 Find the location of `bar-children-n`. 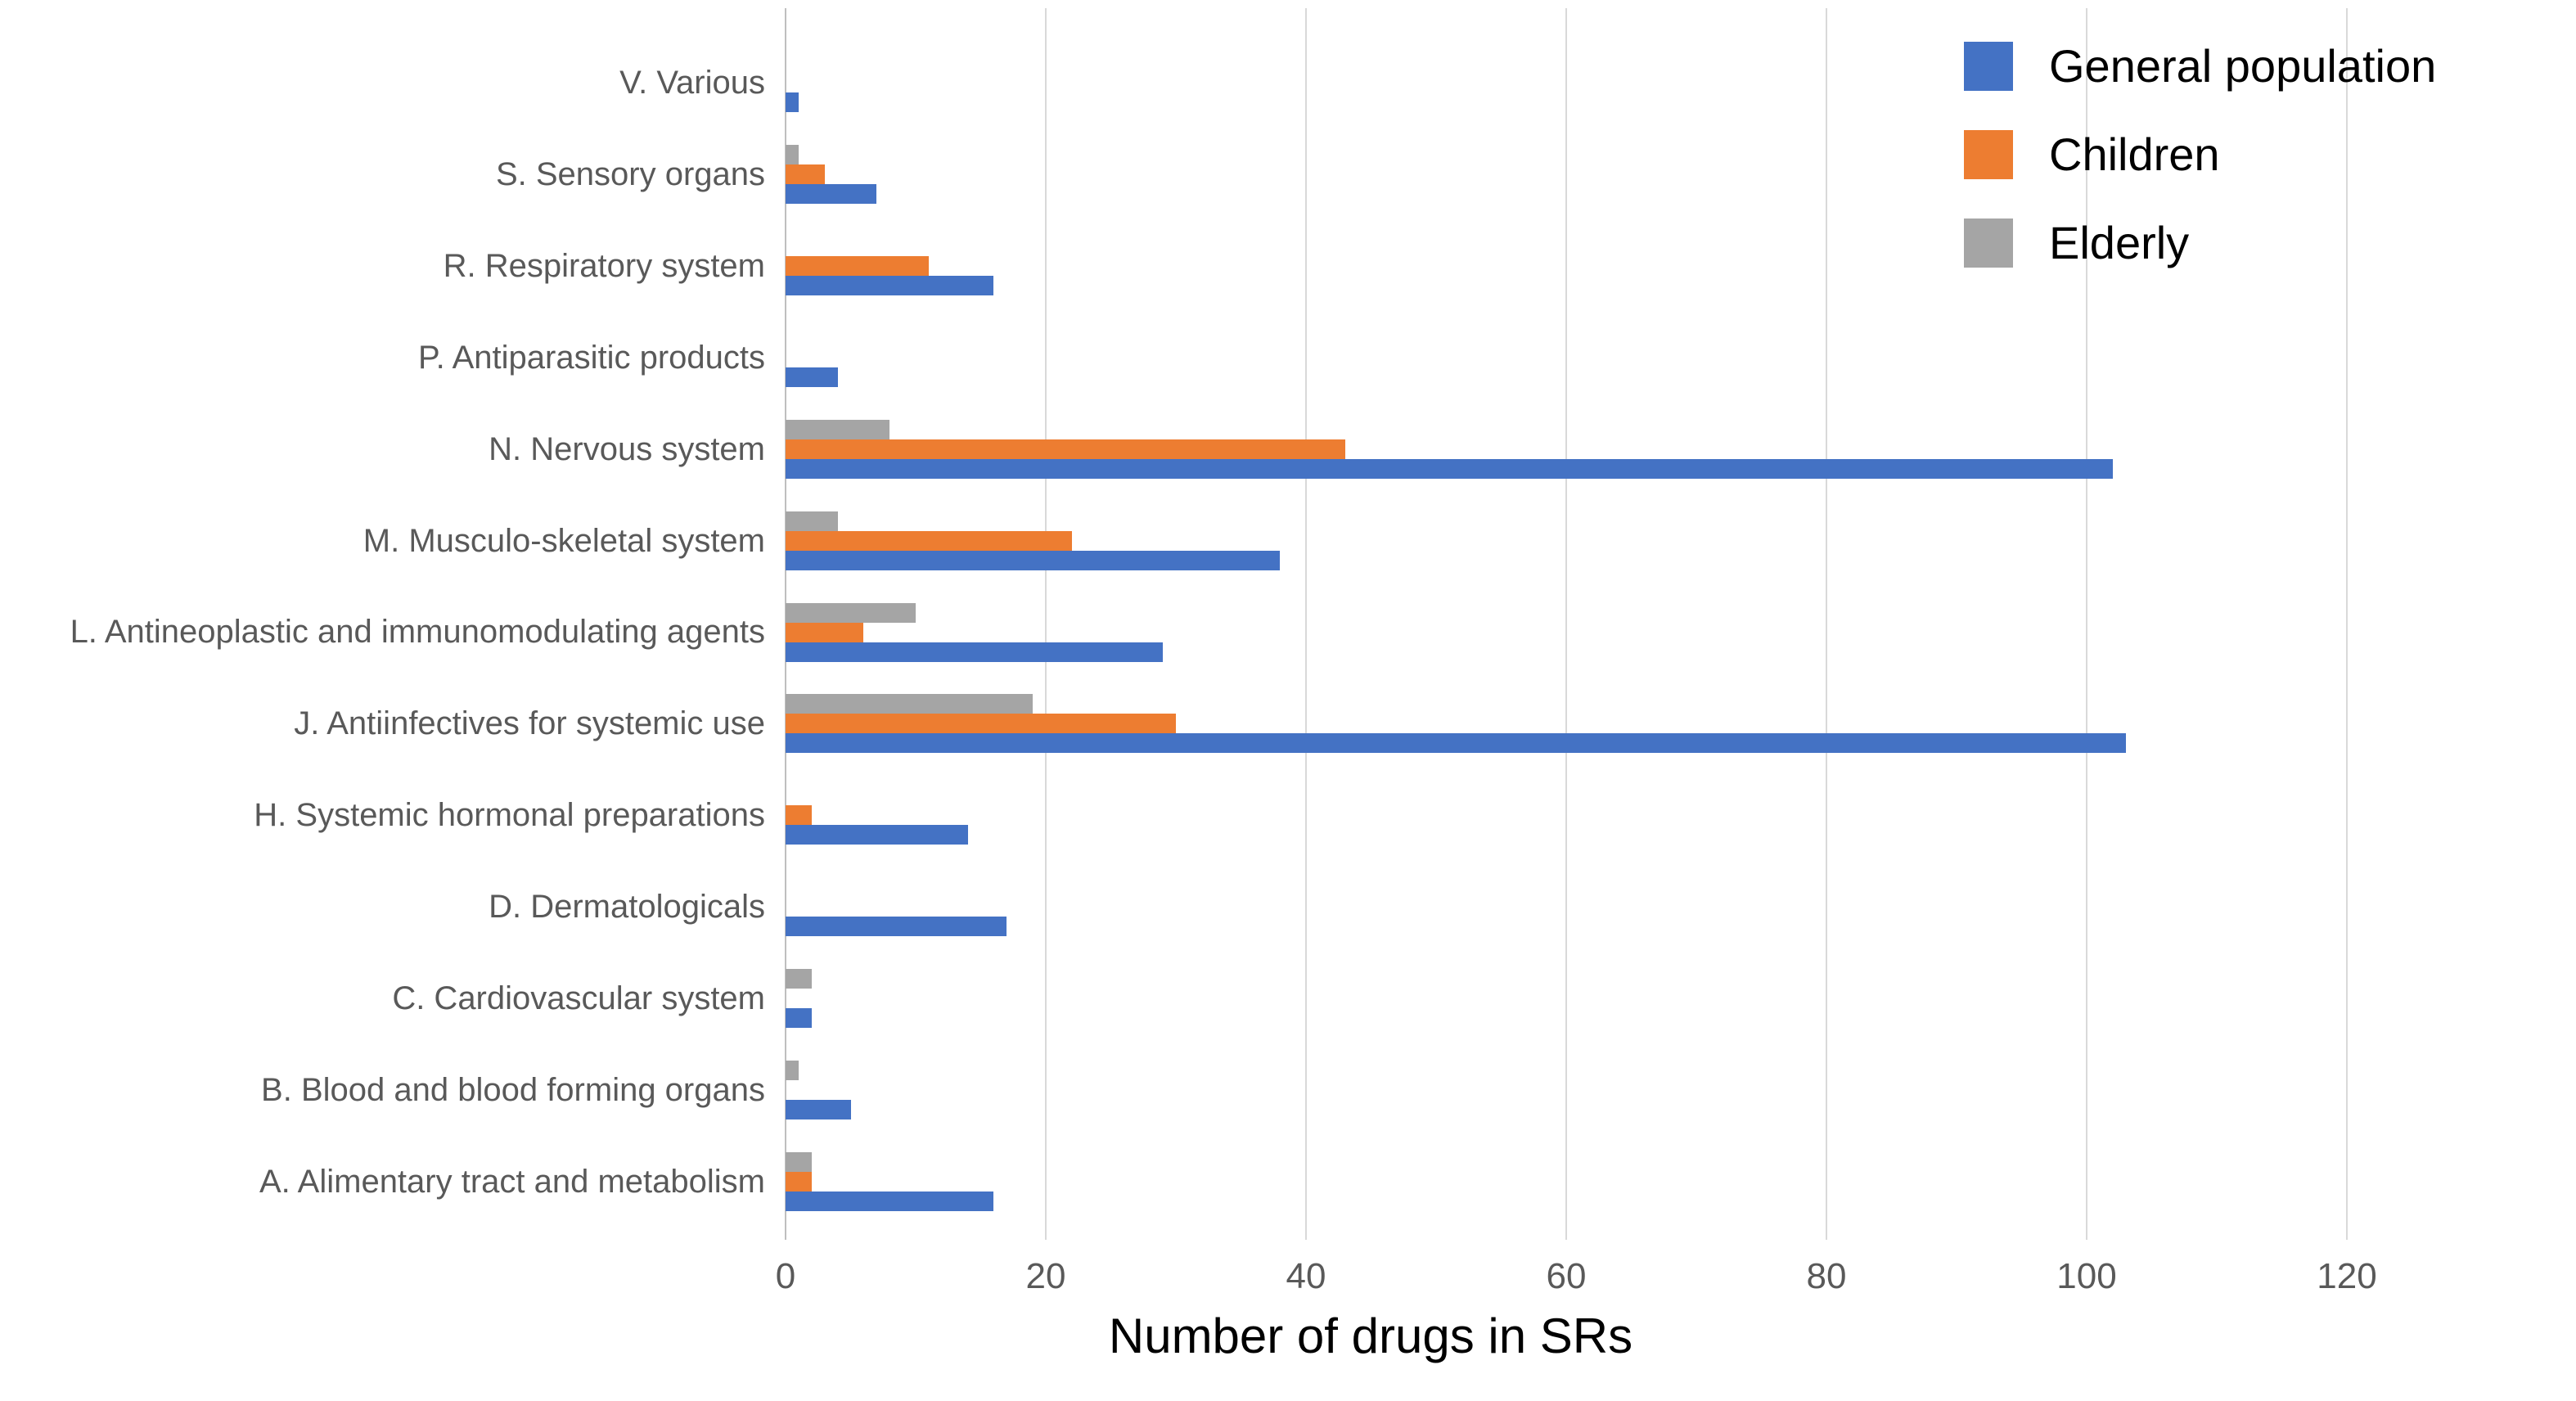

bar-children-n is located at coordinates (1065, 449).